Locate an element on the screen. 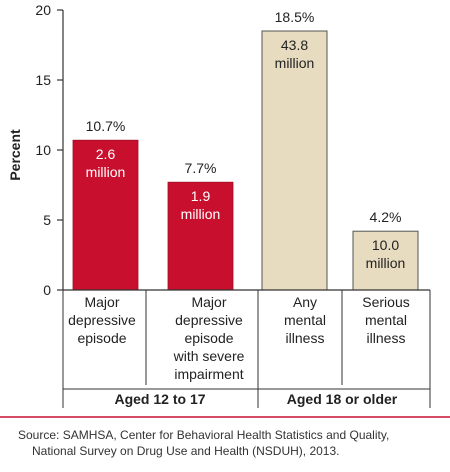 The height and width of the screenshot is (472, 450). y-axis-label: Percent is located at coordinates (15, 155).